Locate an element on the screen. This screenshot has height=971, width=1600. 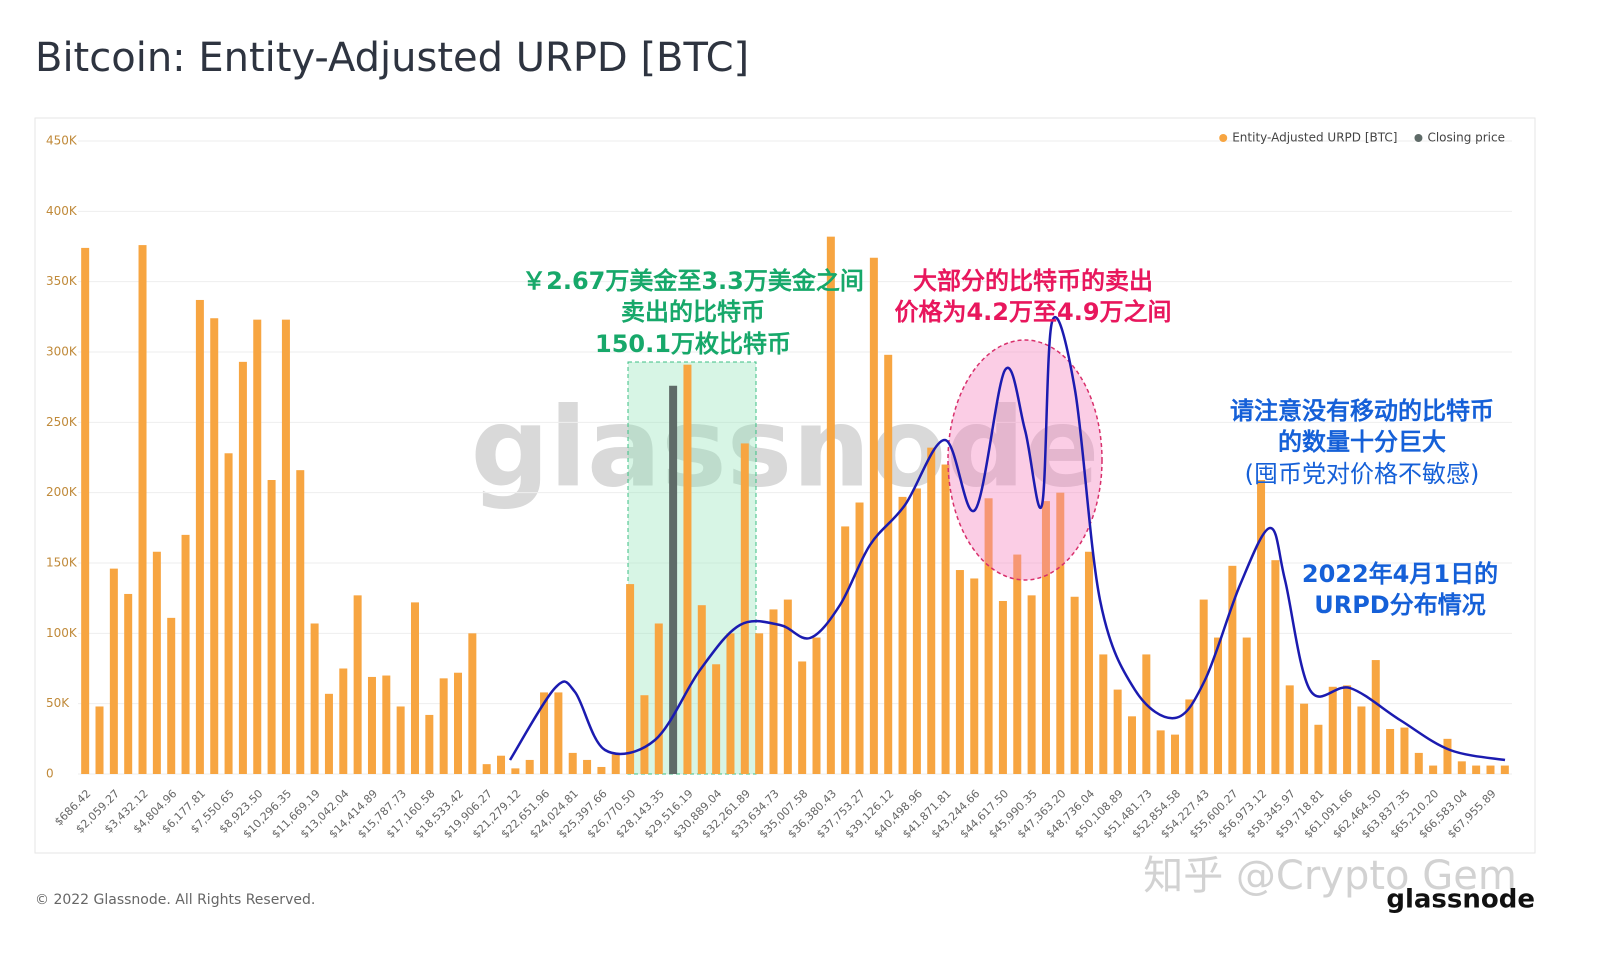
annotation: 价格为4.2万至4.9万之间 is located at coordinates (1032, 312).